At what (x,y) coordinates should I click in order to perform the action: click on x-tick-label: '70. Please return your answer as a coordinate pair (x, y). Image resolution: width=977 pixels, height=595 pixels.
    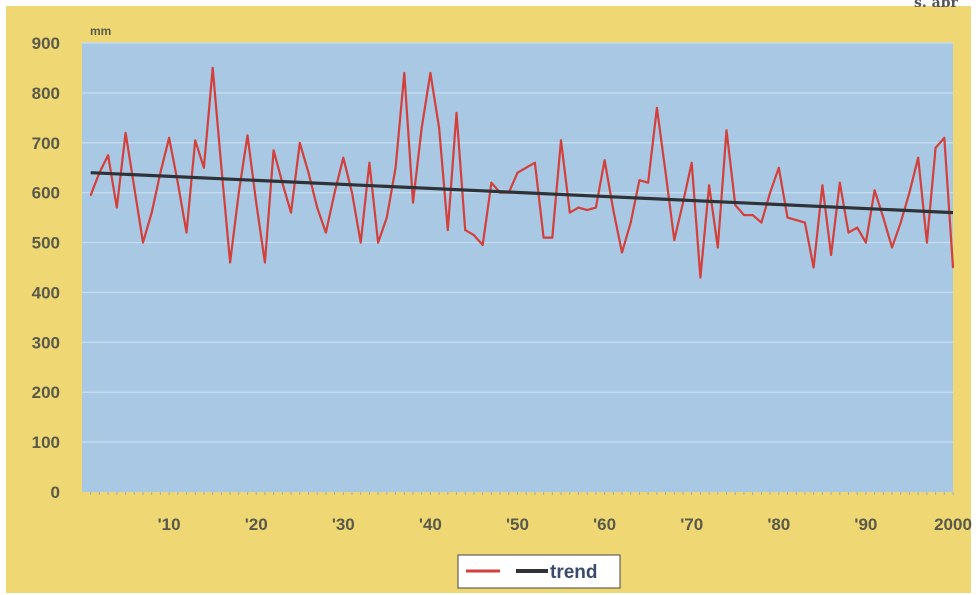
    Looking at the image, I should click on (691, 524).